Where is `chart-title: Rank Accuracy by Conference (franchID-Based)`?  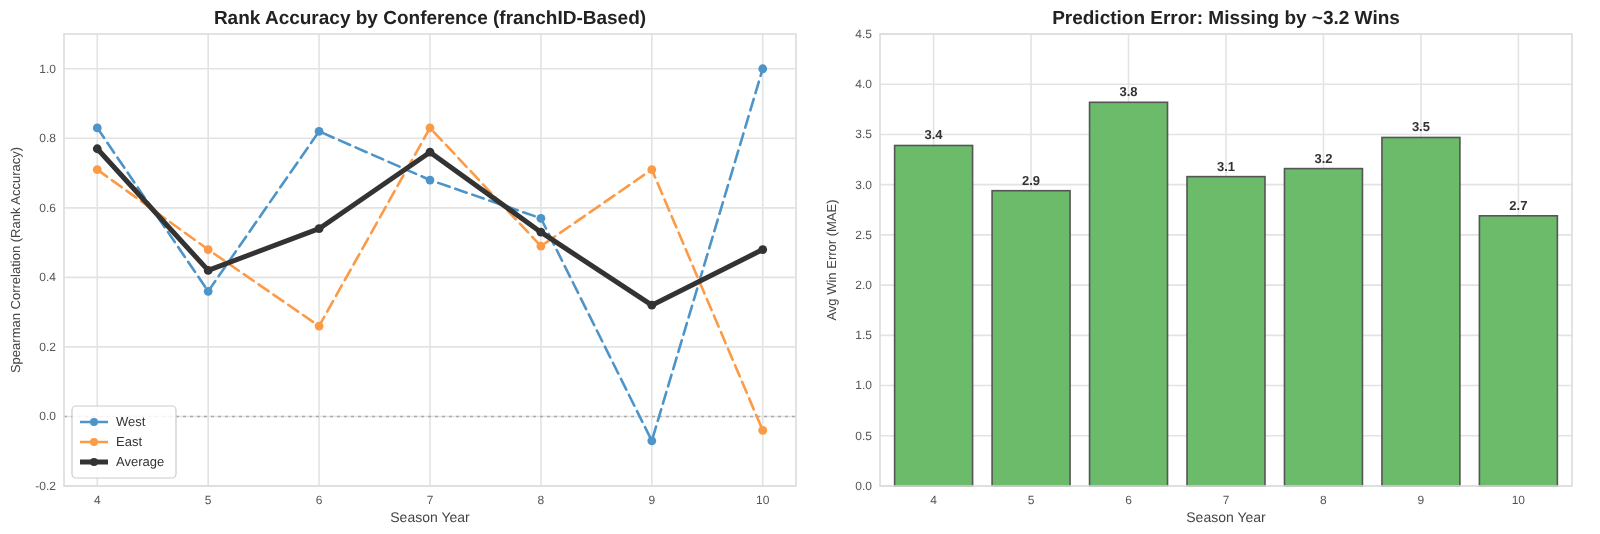
chart-title: Rank Accuracy by Conference (franchID-Based) is located at coordinates (430, 19).